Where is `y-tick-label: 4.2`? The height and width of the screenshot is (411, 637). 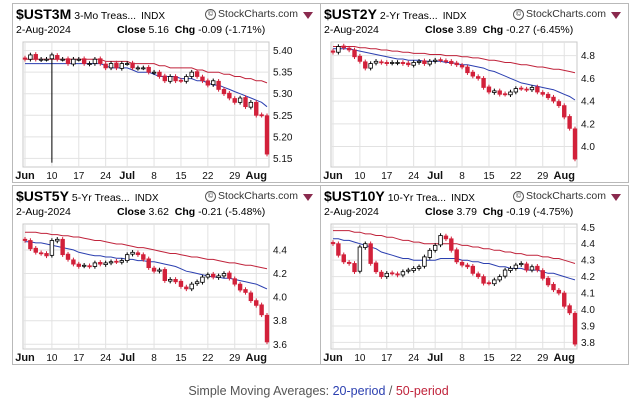
y-tick-label: 4.2 is located at coordinates (588, 277).